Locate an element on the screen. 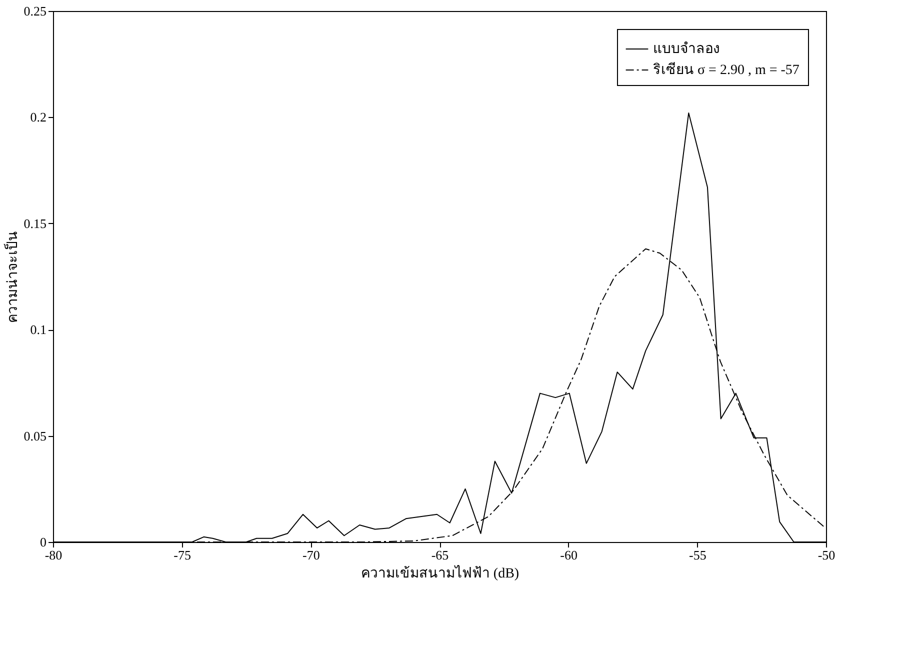 Image resolution: width=901 pixels, height=654 pixels. x-axis-title: ความเข้มสนามไฟฟ้า (dB) is located at coordinates (440, 573).